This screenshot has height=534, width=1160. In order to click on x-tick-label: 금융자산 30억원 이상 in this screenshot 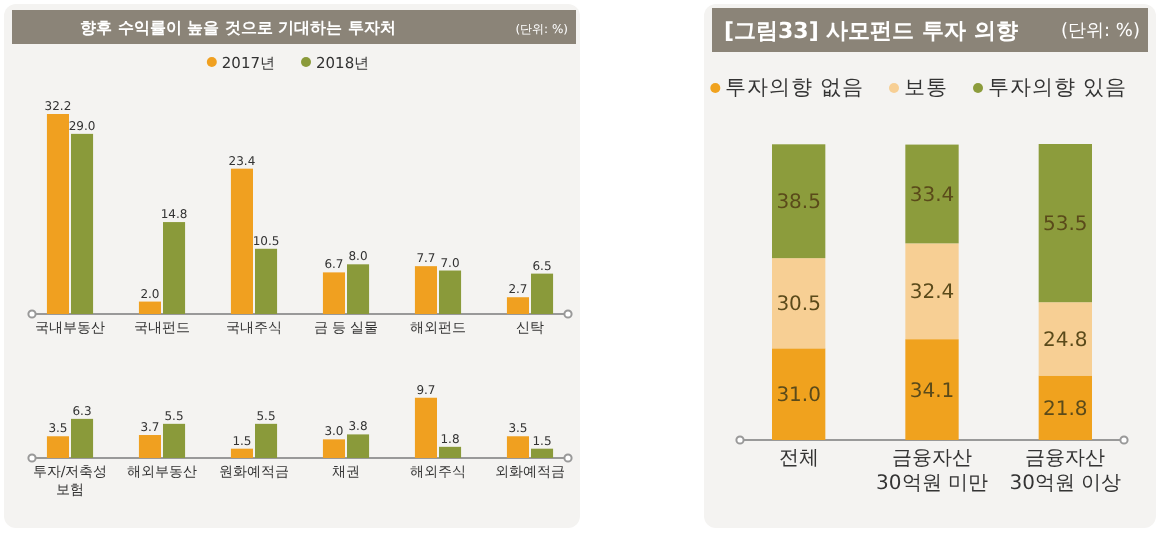, I will do `click(1065, 471)`.